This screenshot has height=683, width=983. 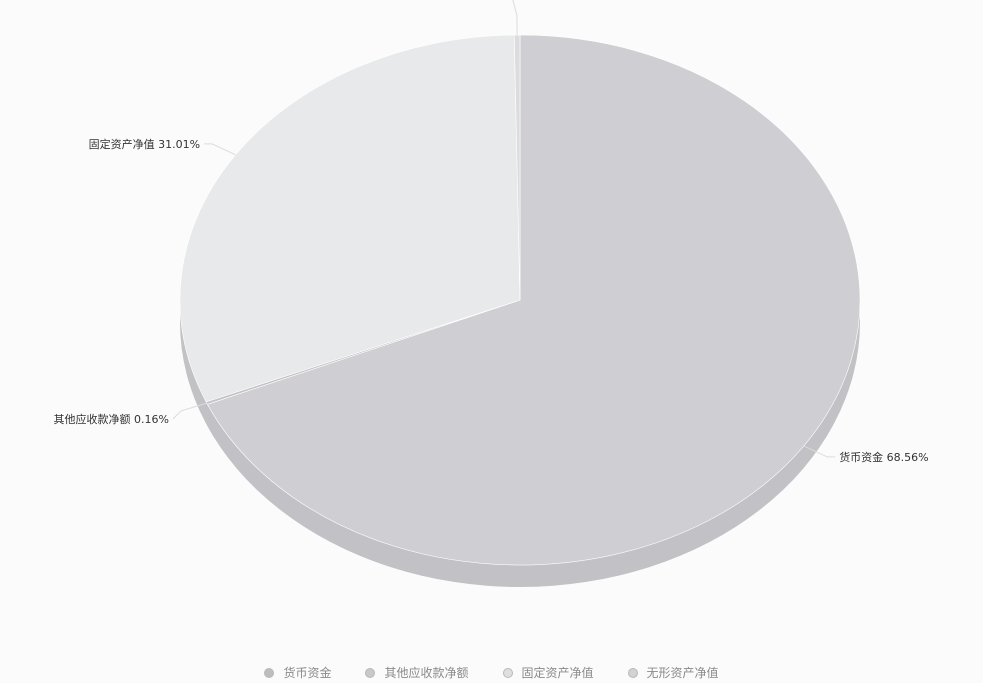 I want to click on legend-item-cash: 货币资金, so click(x=297, y=672).